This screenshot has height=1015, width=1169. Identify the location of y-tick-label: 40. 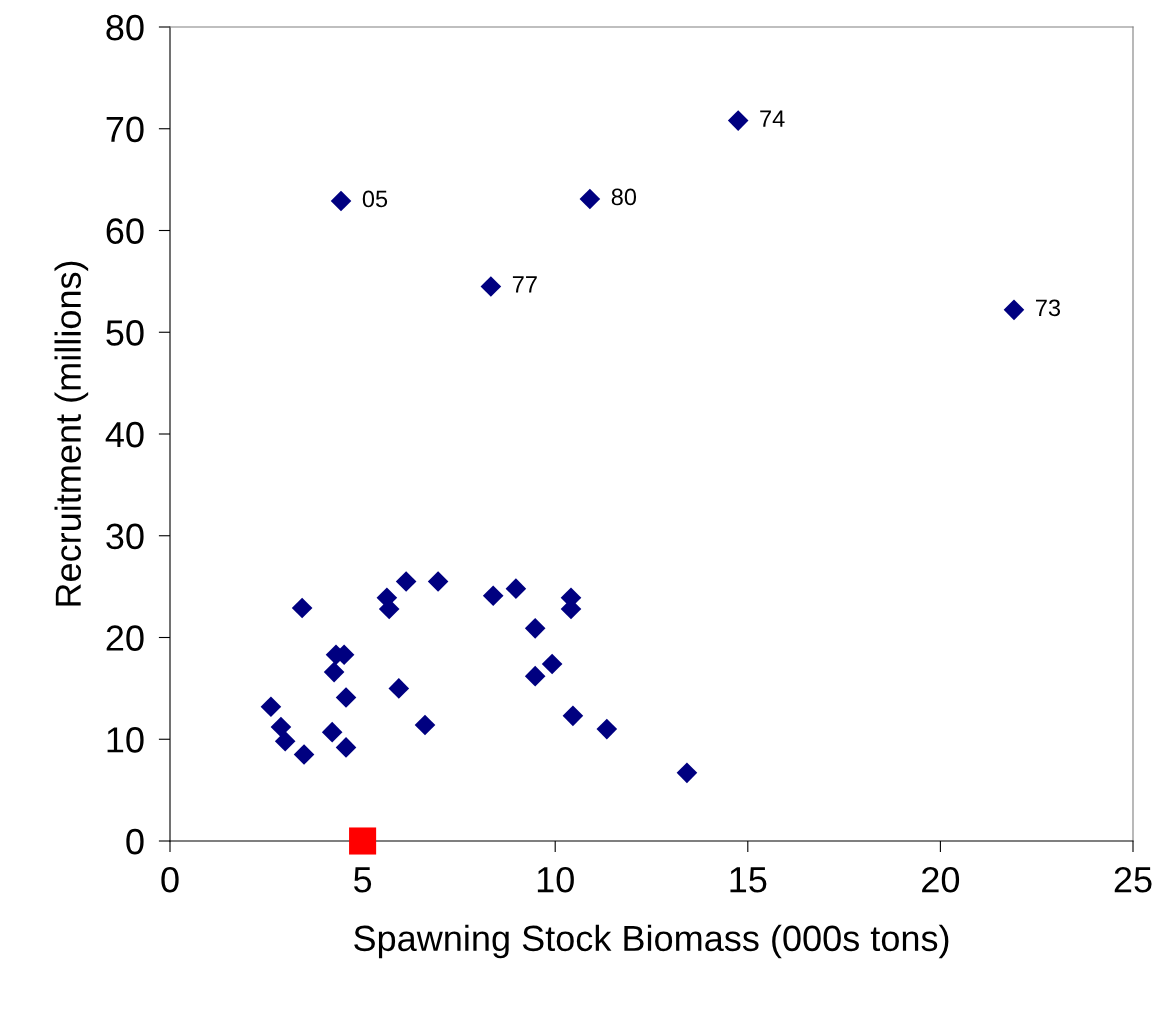
(124, 434).